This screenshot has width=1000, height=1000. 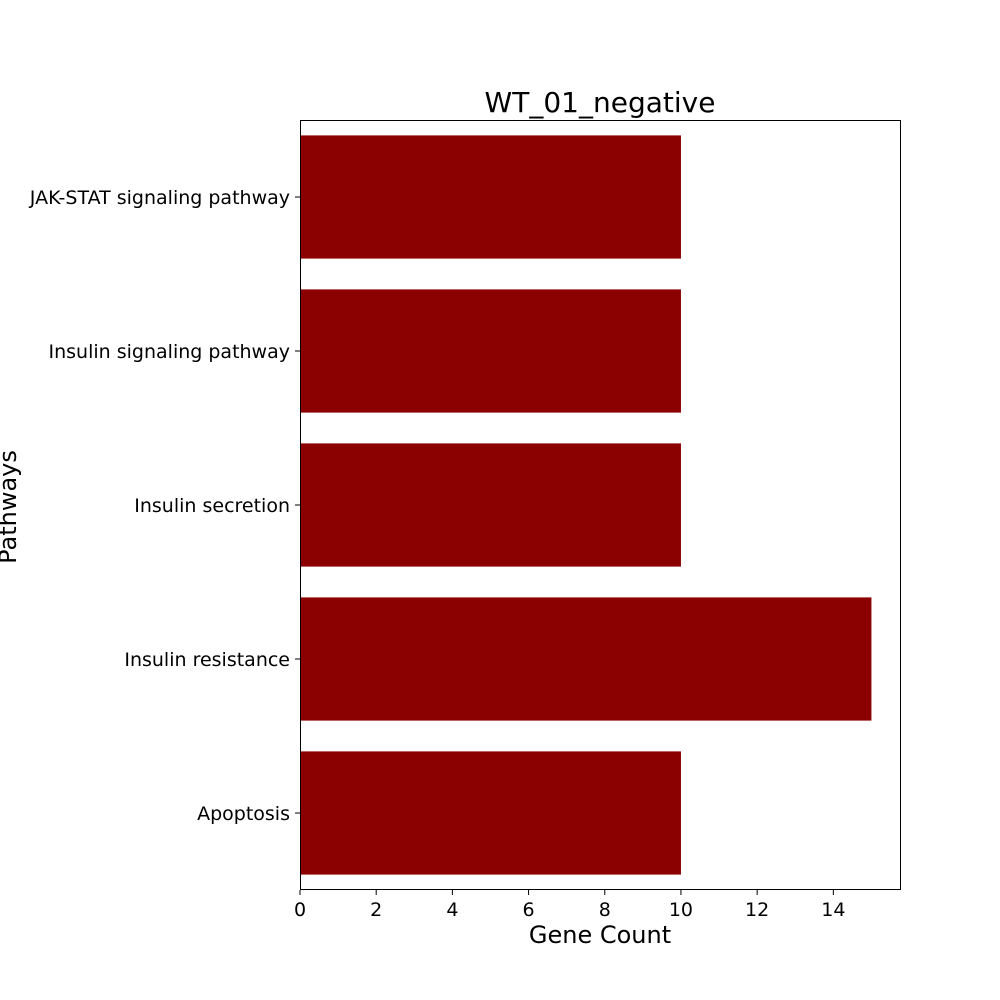 What do you see at coordinates (681, 910) in the screenshot?
I see `x-tick-label: 10` at bounding box center [681, 910].